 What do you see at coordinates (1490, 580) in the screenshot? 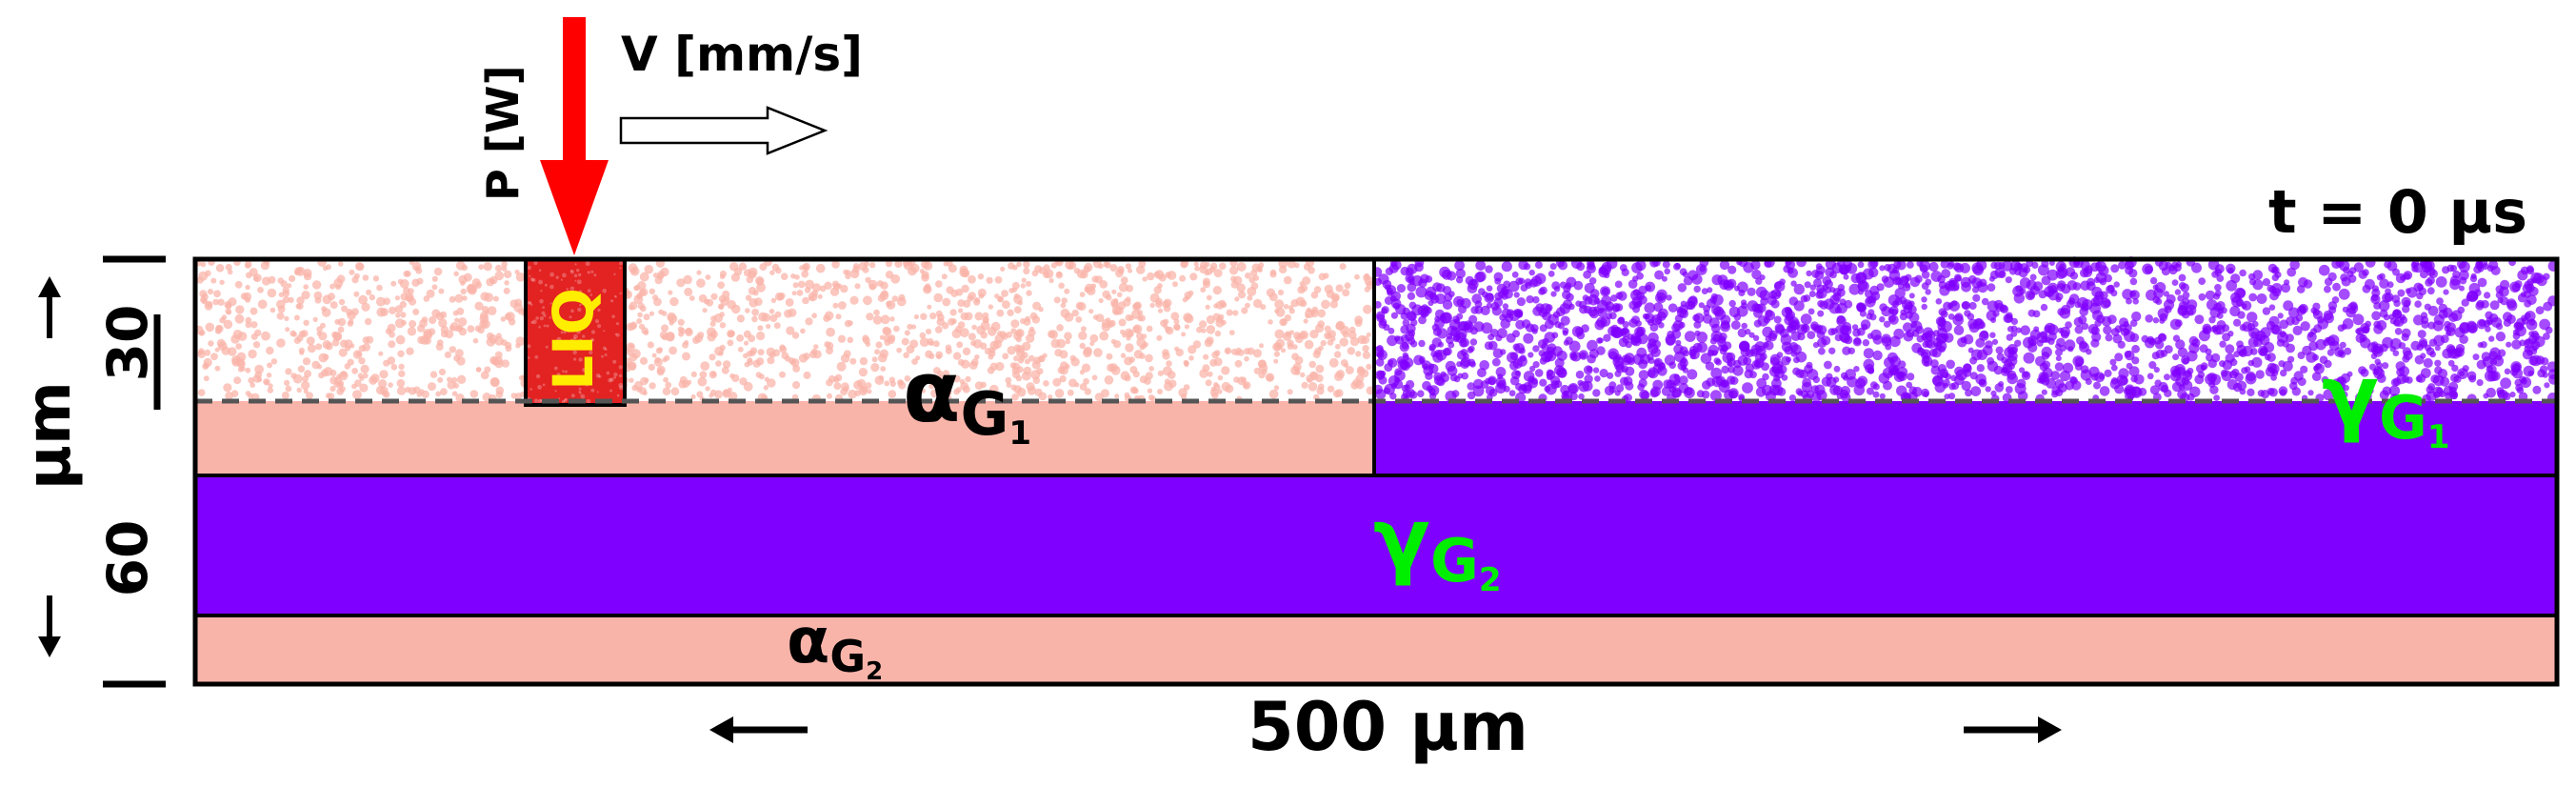
I see `gamma-g2-index: 2` at bounding box center [1490, 580].